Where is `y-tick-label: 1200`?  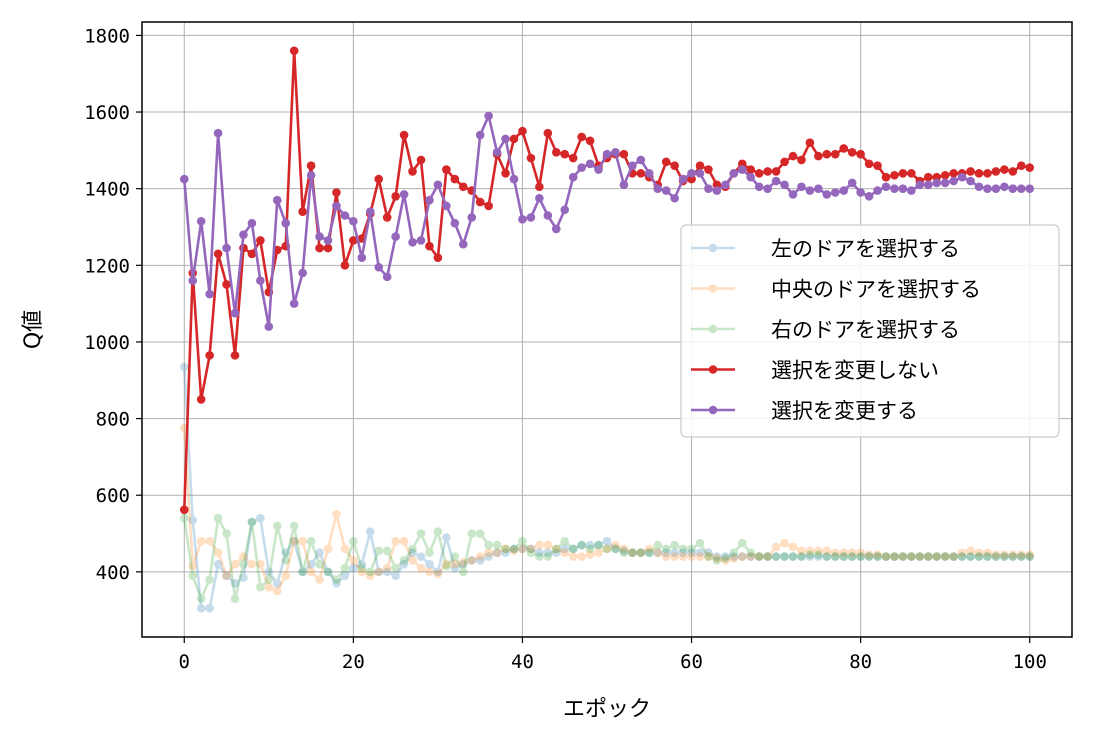
y-tick-label: 1200 is located at coordinates (107, 266).